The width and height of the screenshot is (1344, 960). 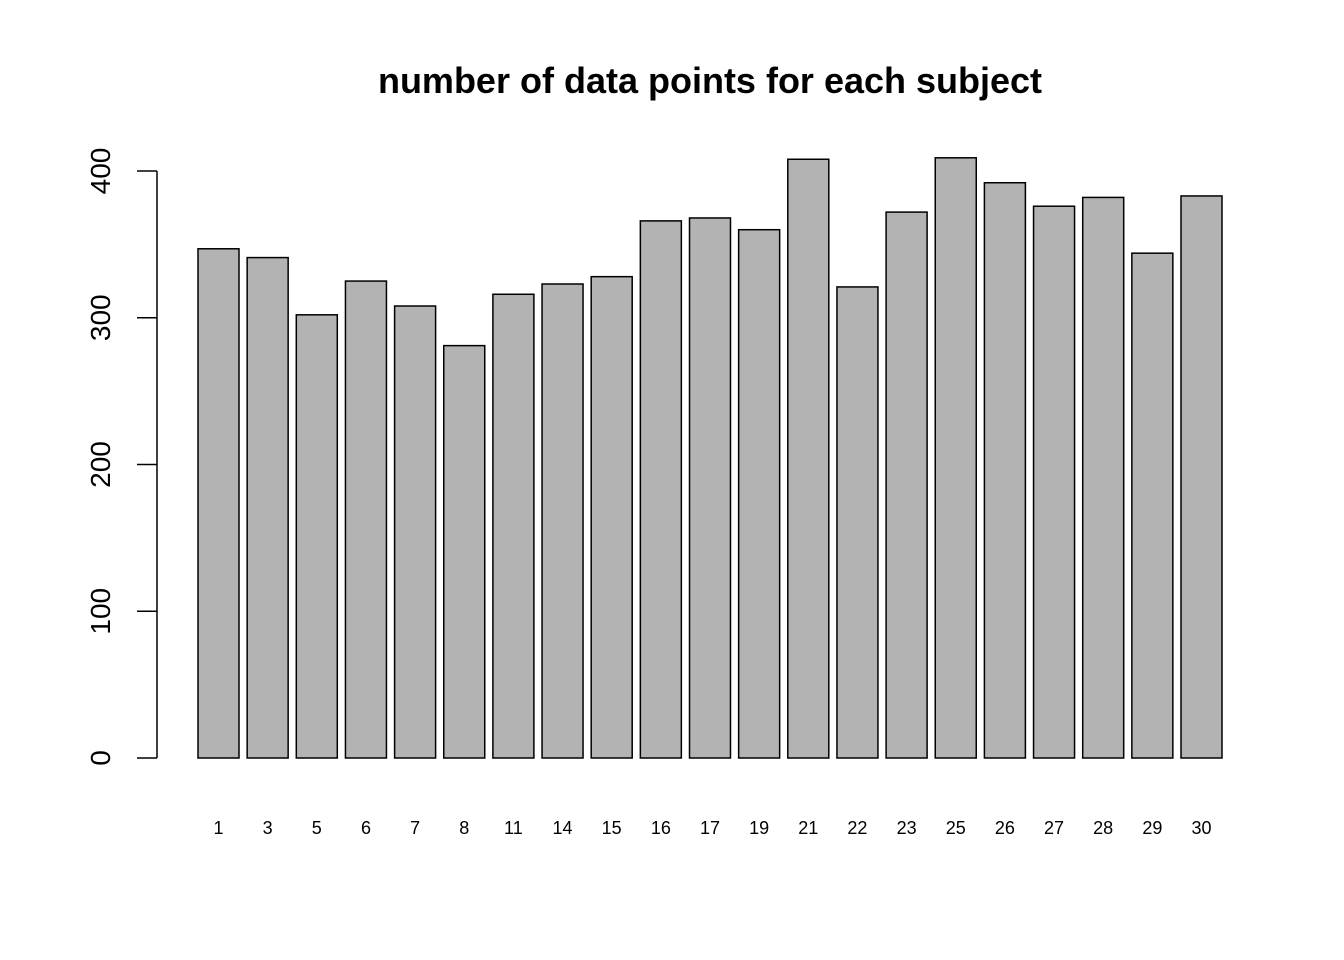 I want to click on x-tick-label: 16, so click(x=661, y=828).